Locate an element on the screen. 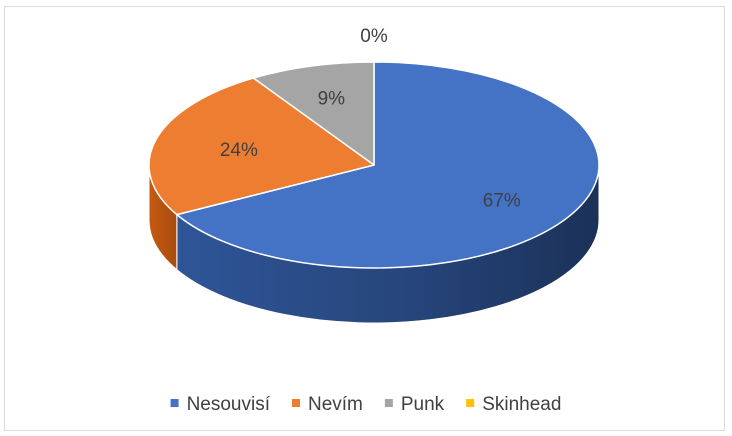 This screenshot has height=436, width=732. legend: Nesouvisí Nevím Punk Skinhead is located at coordinates (365, 404).